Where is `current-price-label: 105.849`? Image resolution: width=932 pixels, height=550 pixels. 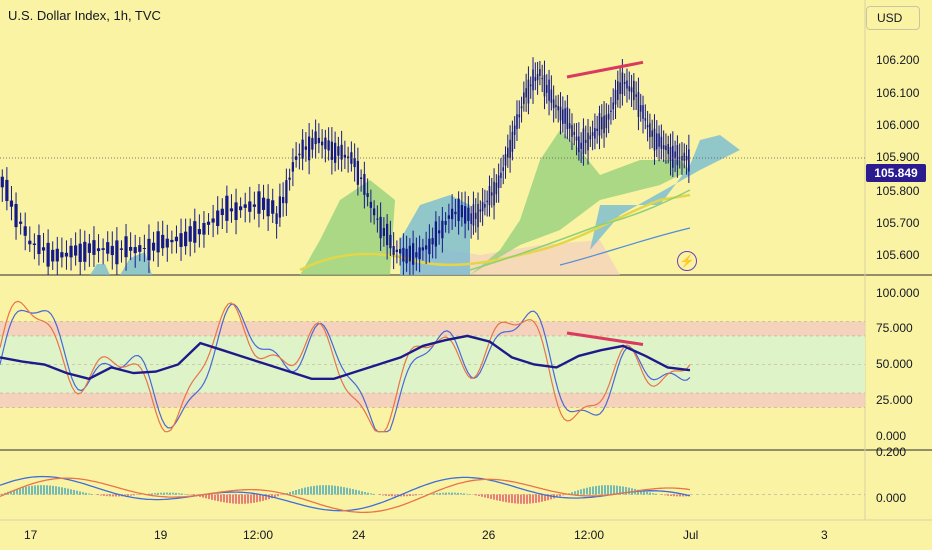 current-price-label: 105.849 is located at coordinates (896, 173).